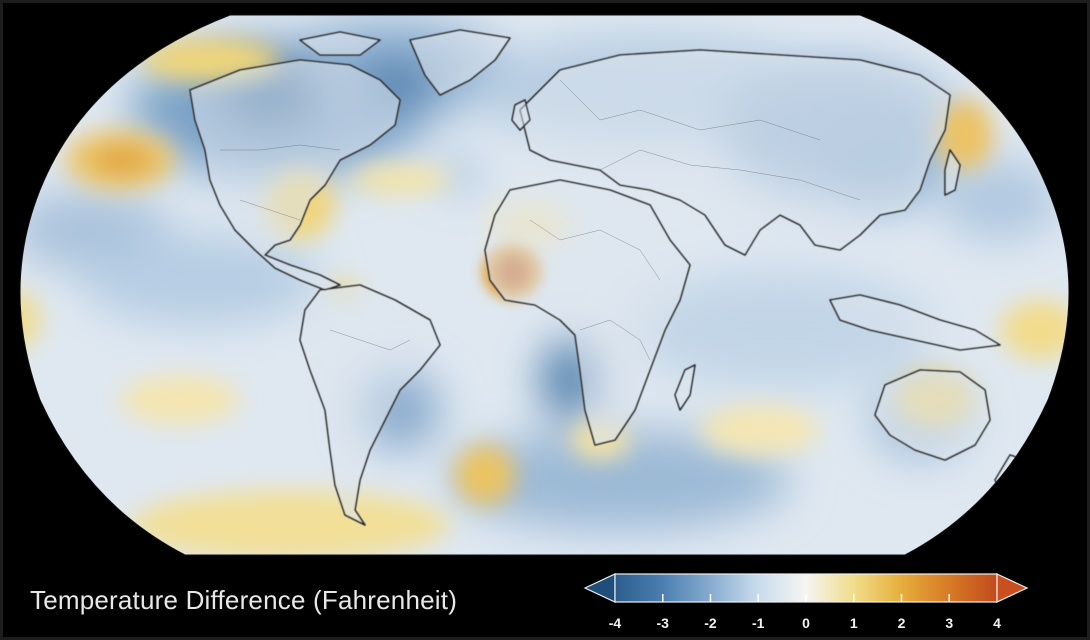 This screenshot has height=640, width=1090. Describe the element at coordinates (915, 322) in the screenshot. I see `southeast-asia-islands` at that location.